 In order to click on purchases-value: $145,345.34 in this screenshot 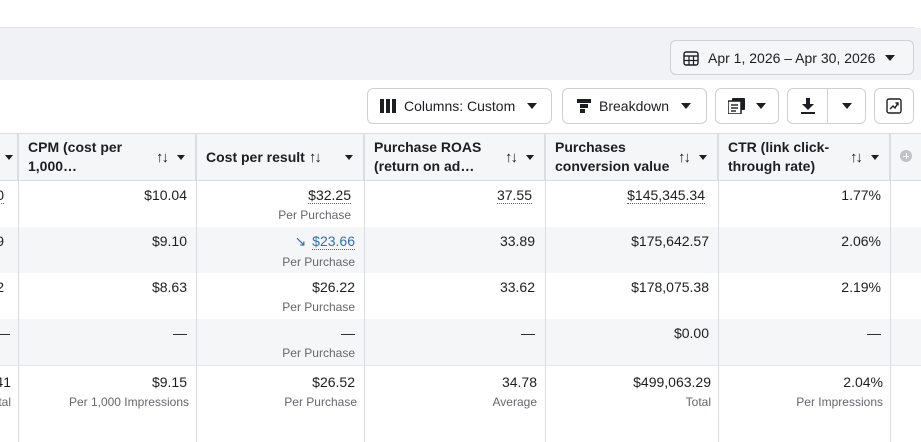, I will do `click(666, 195)`.